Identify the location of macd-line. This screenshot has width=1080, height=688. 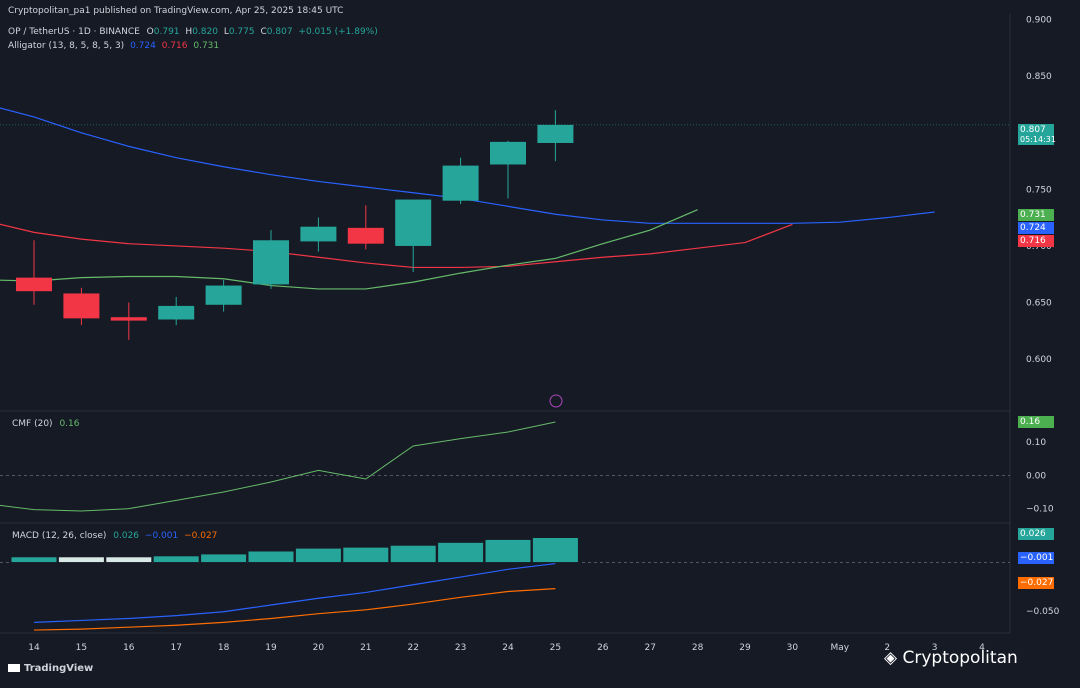
(294, 592).